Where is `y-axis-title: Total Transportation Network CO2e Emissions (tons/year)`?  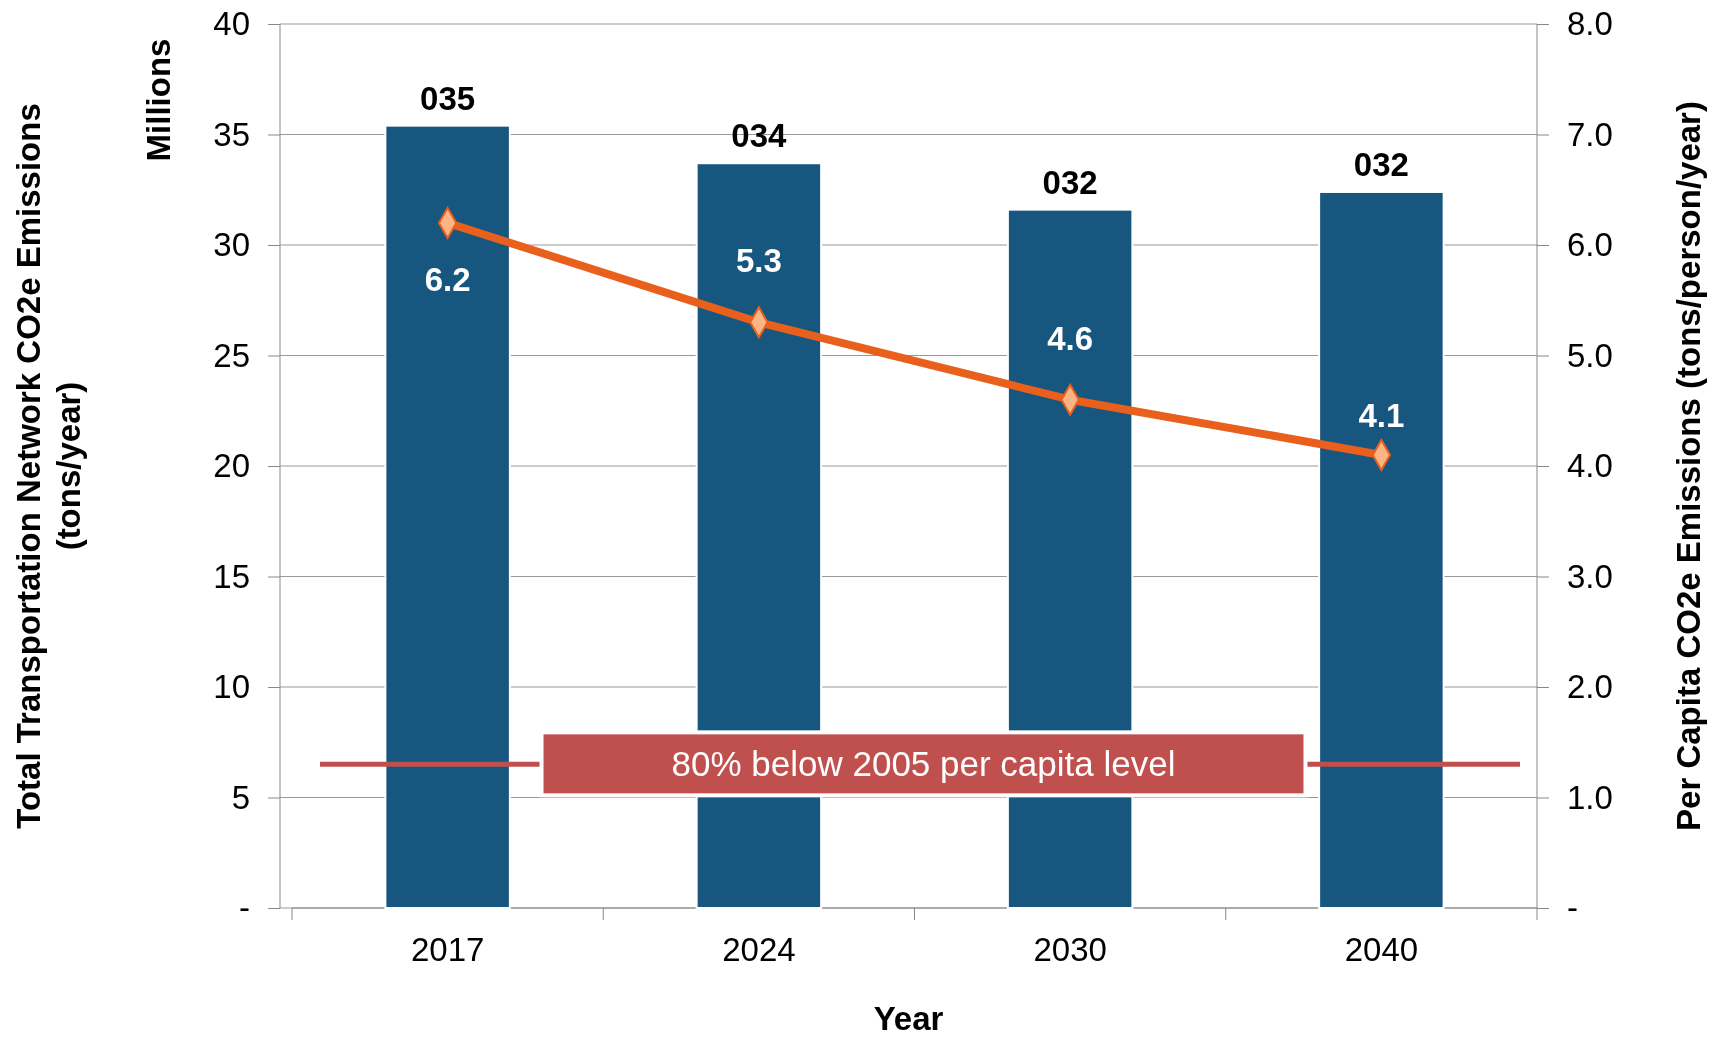 y-axis-title: Total Transportation Network CO2e Emissions (tons/year) is located at coordinates (48, 466).